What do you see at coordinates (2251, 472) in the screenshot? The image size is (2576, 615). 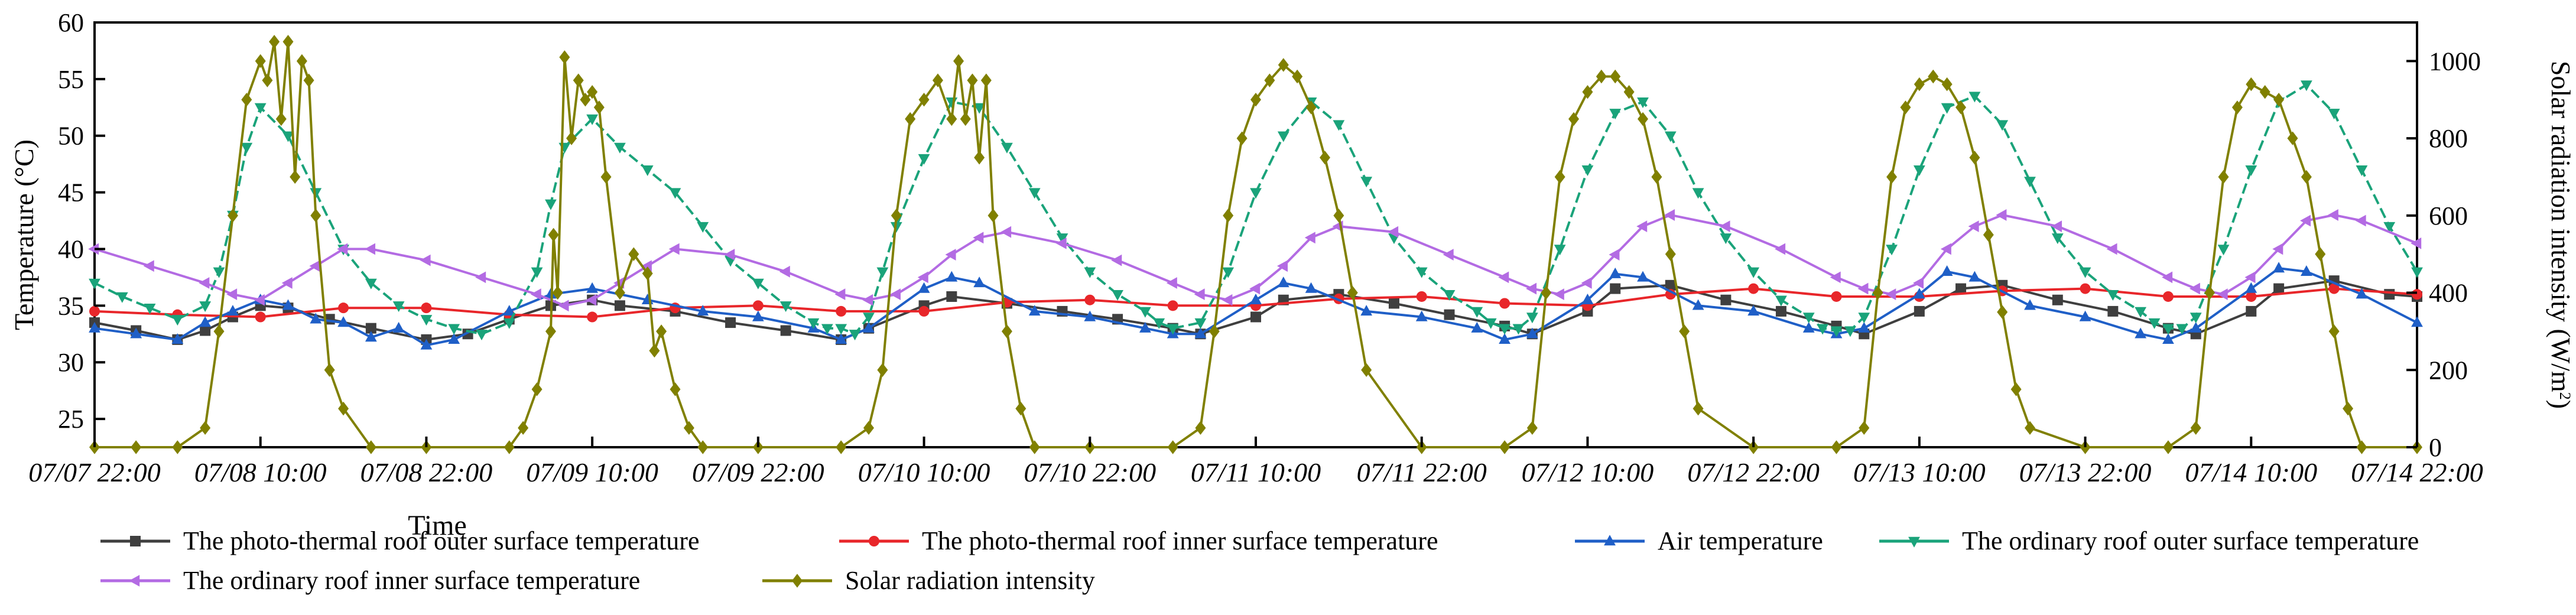 I see `x-tick-label: 07/14 10:00` at bounding box center [2251, 472].